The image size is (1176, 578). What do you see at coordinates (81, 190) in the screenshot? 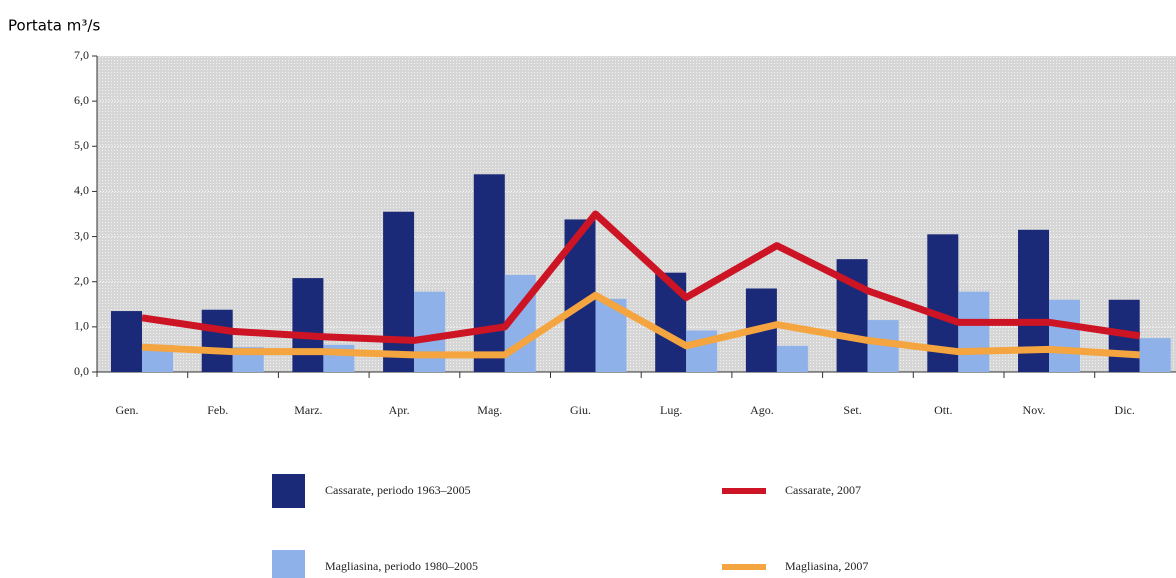
I see `y-tick-label: 4,0` at bounding box center [81, 190].